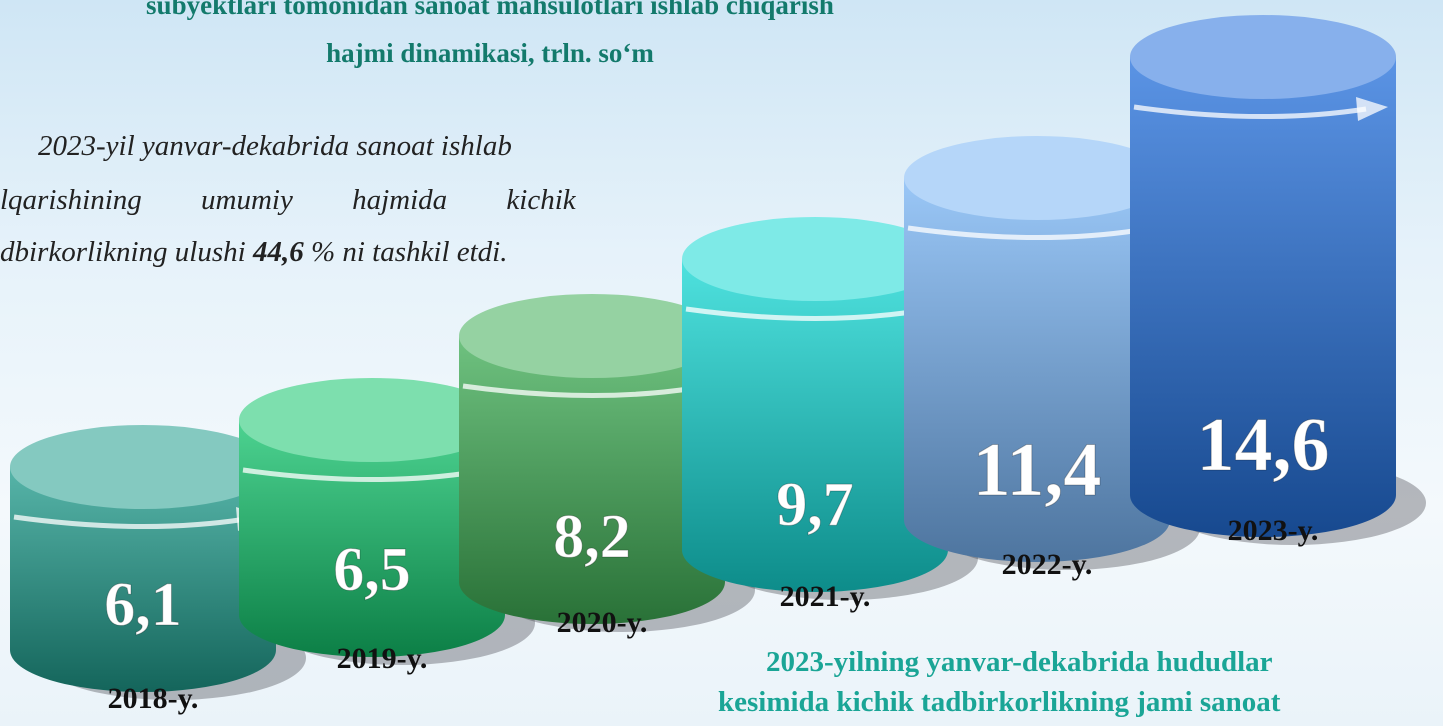 The height and width of the screenshot is (726, 1443). I want to click on arrow-head, so click(1372, 109).